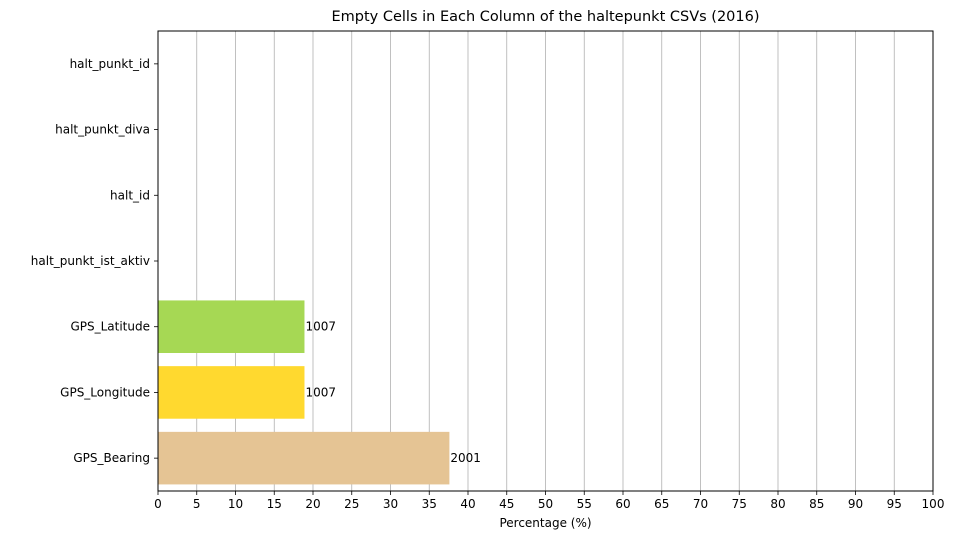  I want to click on x-tick-label: 30, so click(390, 504).